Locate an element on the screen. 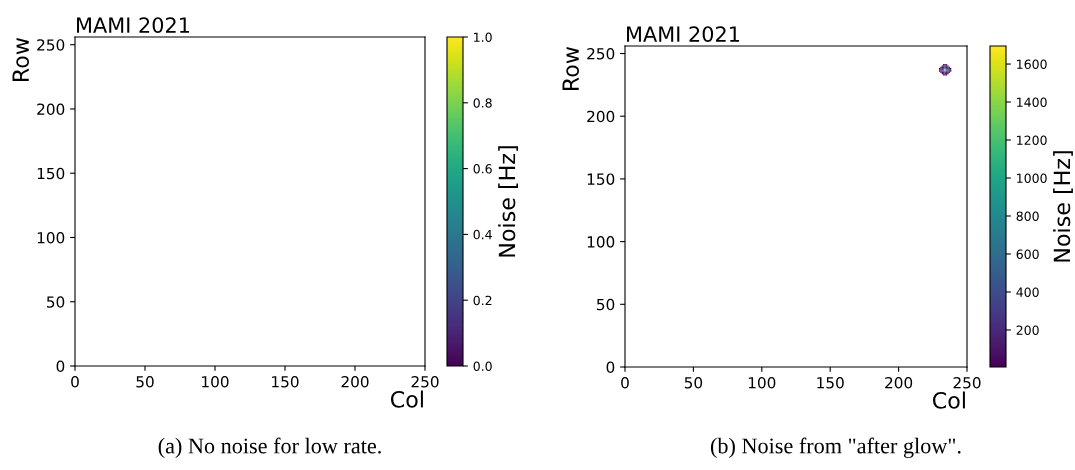  color-bar-label: 0.4 is located at coordinates (482, 234).